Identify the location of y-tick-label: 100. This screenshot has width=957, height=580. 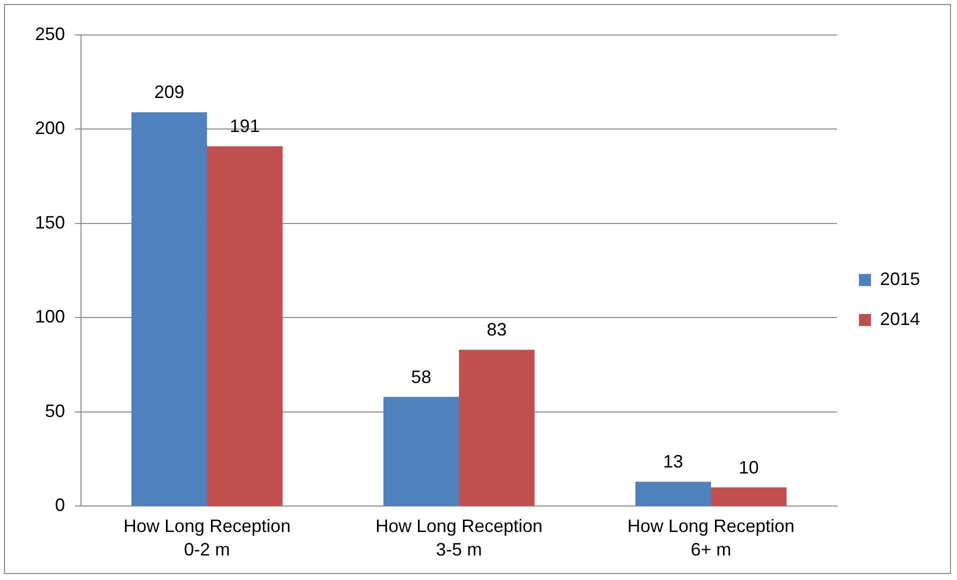
(50, 316).